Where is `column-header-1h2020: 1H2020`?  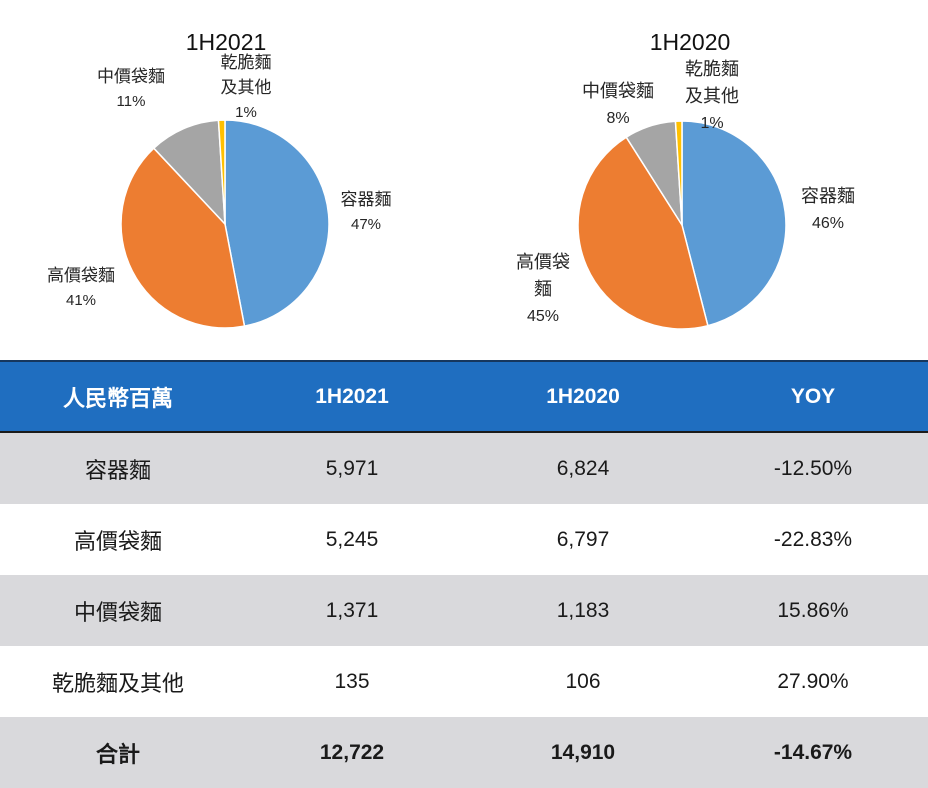
column-header-1h2020: 1H2020 is located at coordinates (583, 396).